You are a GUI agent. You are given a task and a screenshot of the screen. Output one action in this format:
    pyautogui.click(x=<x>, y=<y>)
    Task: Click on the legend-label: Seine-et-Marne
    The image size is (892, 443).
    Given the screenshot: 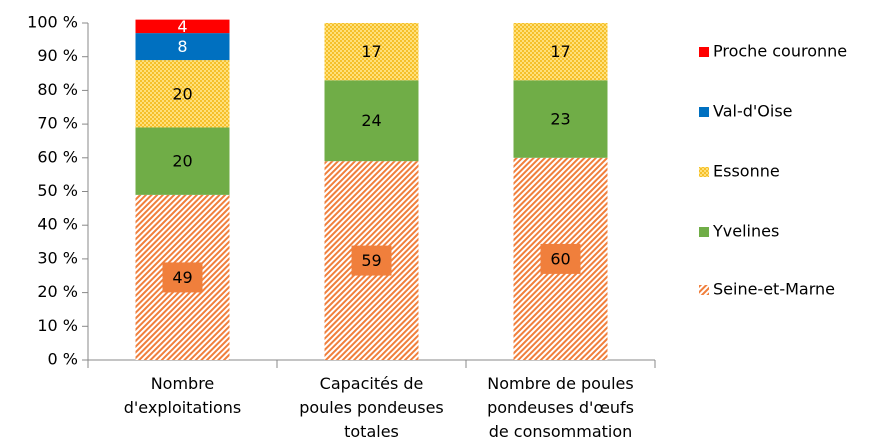 What is the action you would take?
    pyautogui.click(x=774, y=289)
    